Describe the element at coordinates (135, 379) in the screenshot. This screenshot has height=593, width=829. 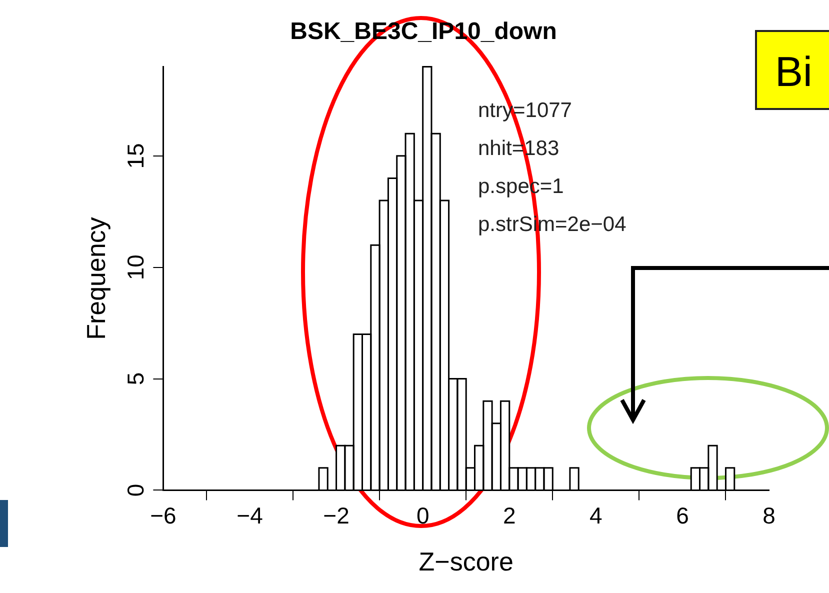
I see `y-tick-label: 5` at that location.